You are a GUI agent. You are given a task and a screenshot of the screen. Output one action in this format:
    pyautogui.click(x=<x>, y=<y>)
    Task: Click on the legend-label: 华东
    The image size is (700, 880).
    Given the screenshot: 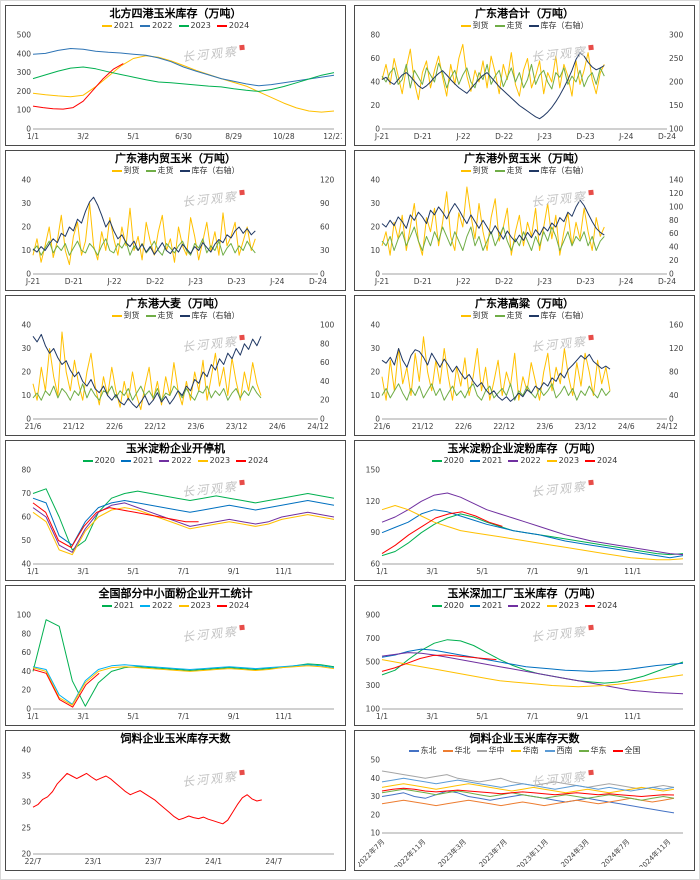 What is the action you would take?
    pyautogui.click(x=598, y=750)
    